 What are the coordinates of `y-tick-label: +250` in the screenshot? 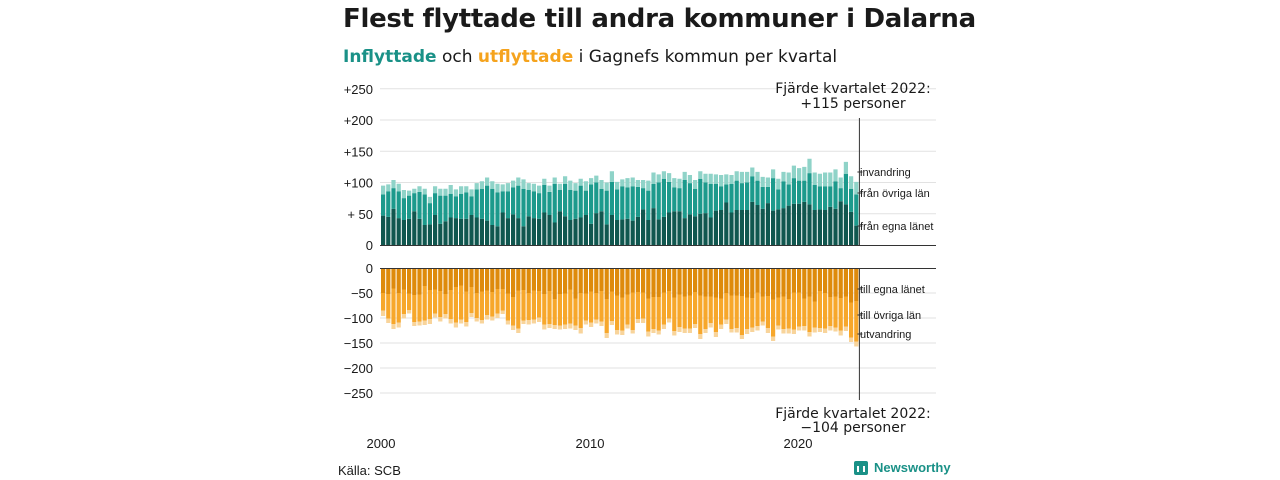 It's located at (358, 89).